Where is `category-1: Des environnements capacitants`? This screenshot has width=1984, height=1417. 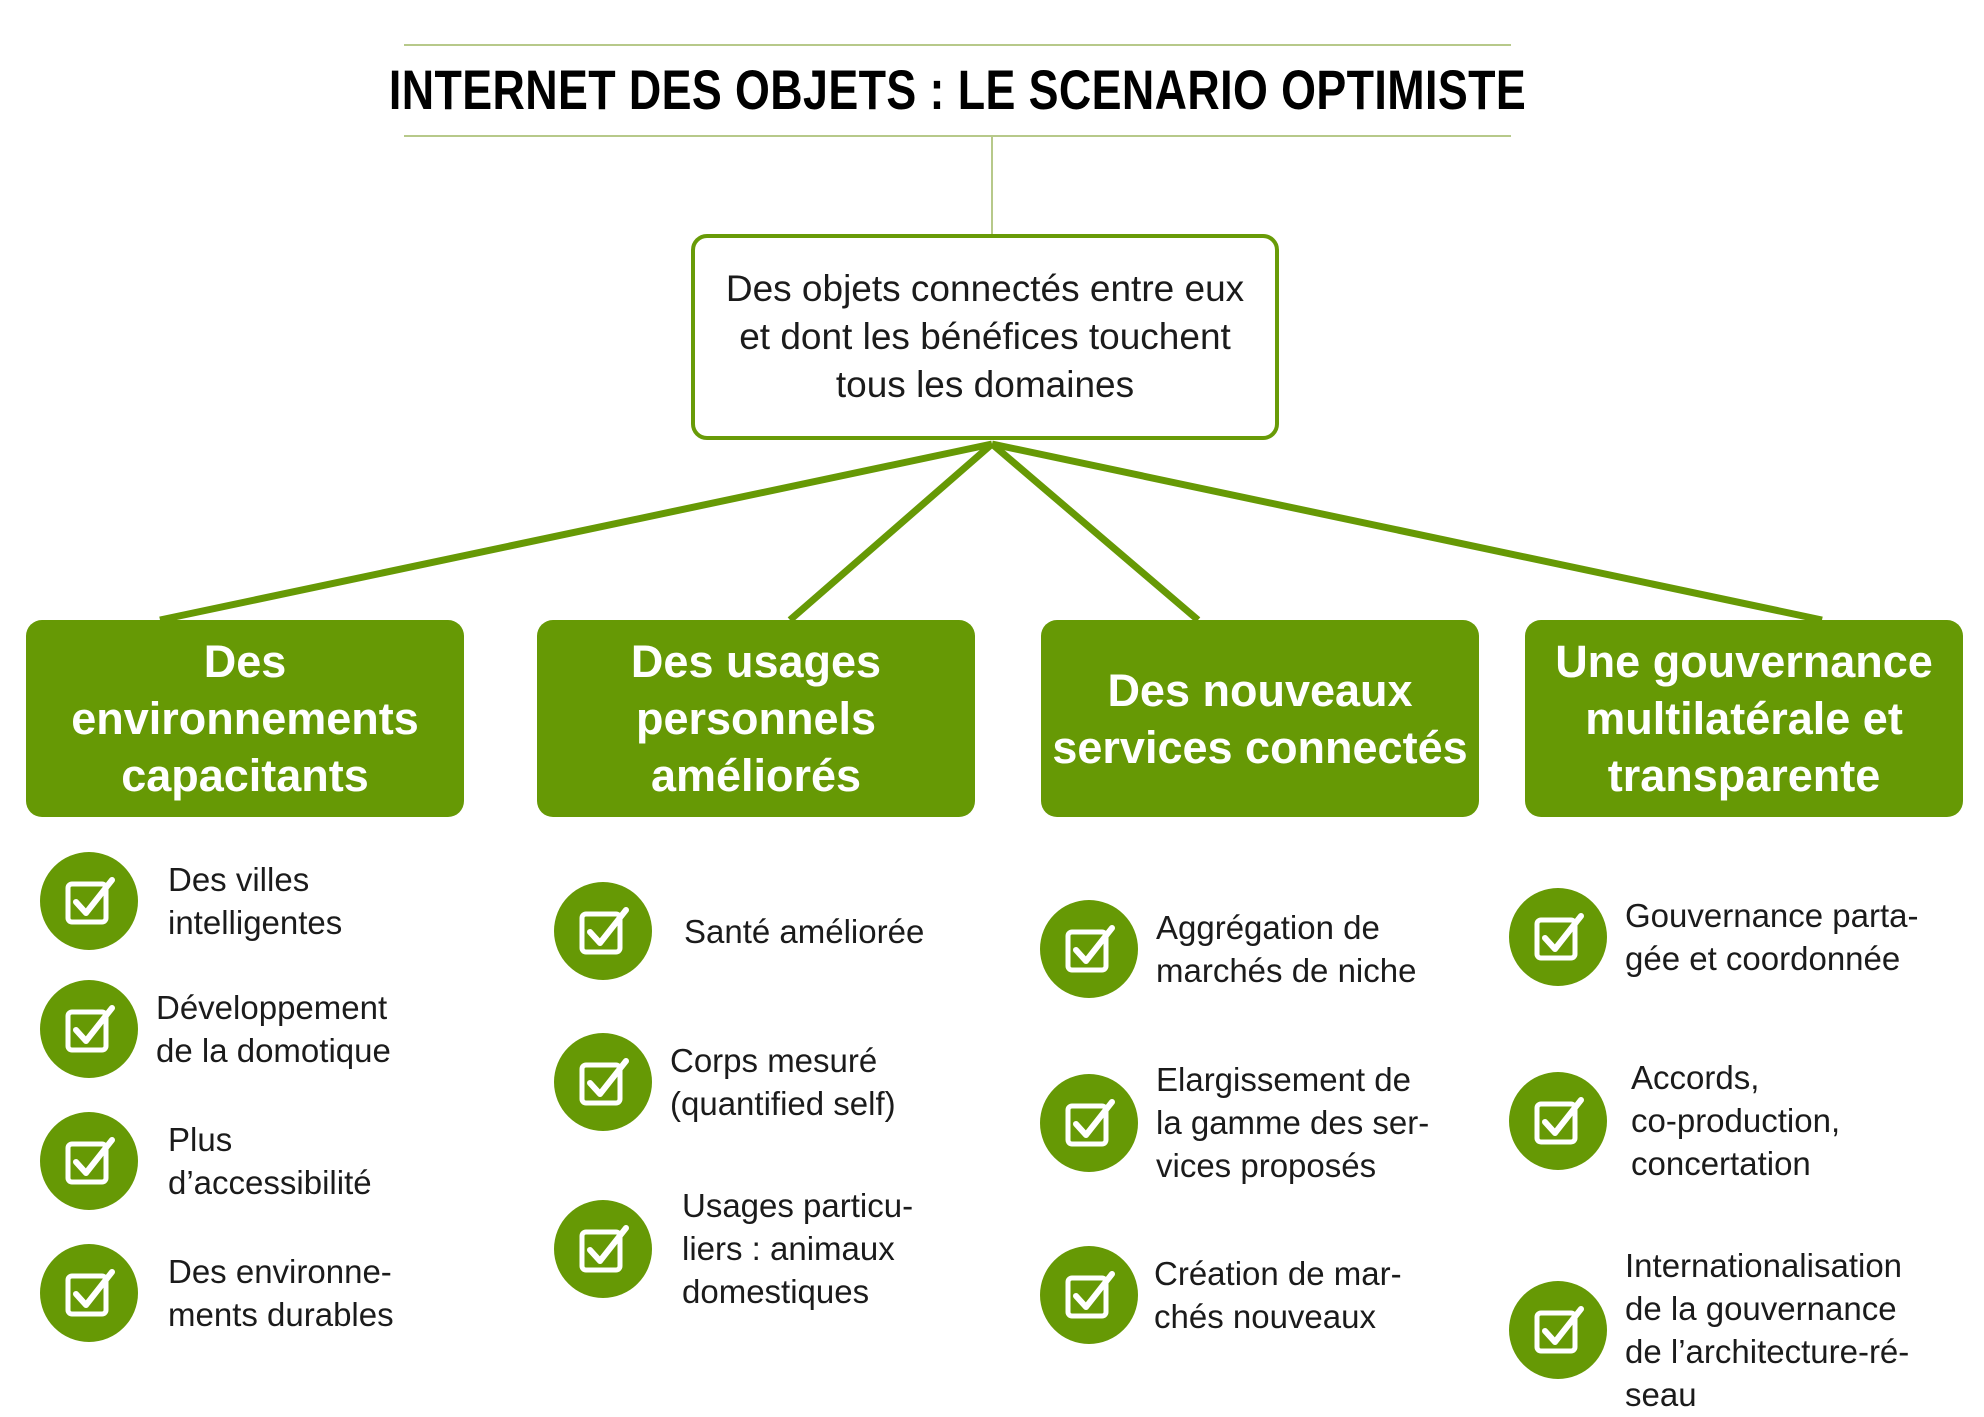
category-1: Des environnements capacitants is located at coordinates (245, 718).